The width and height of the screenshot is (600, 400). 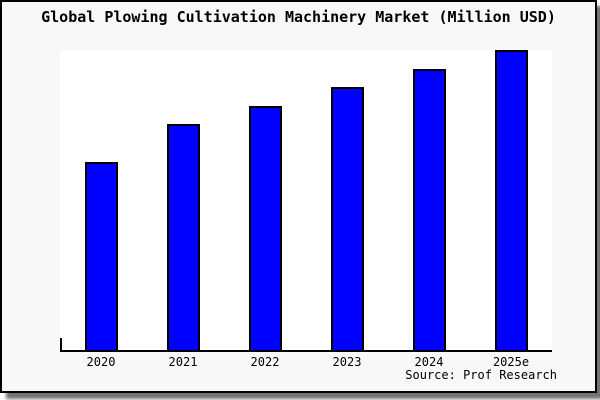 I want to click on x-tick-label-2022: 2022, so click(x=265, y=362).